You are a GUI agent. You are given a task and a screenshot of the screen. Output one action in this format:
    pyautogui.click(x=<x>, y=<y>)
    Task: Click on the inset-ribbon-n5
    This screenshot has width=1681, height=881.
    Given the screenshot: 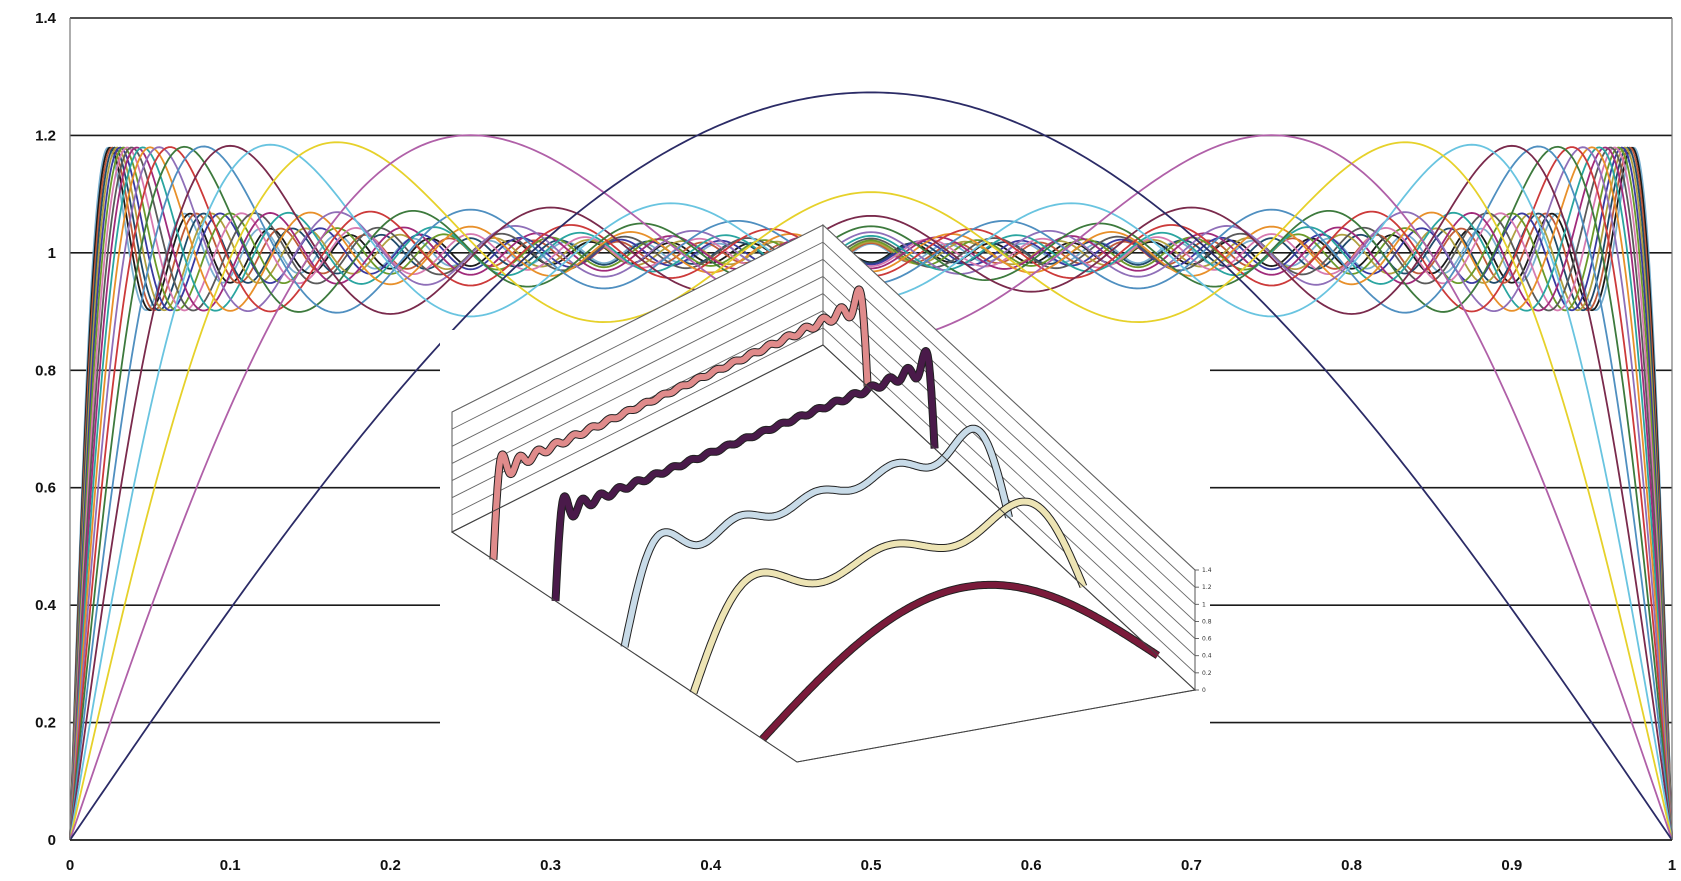 What is the action you would take?
    pyautogui.click(x=888, y=596)
    